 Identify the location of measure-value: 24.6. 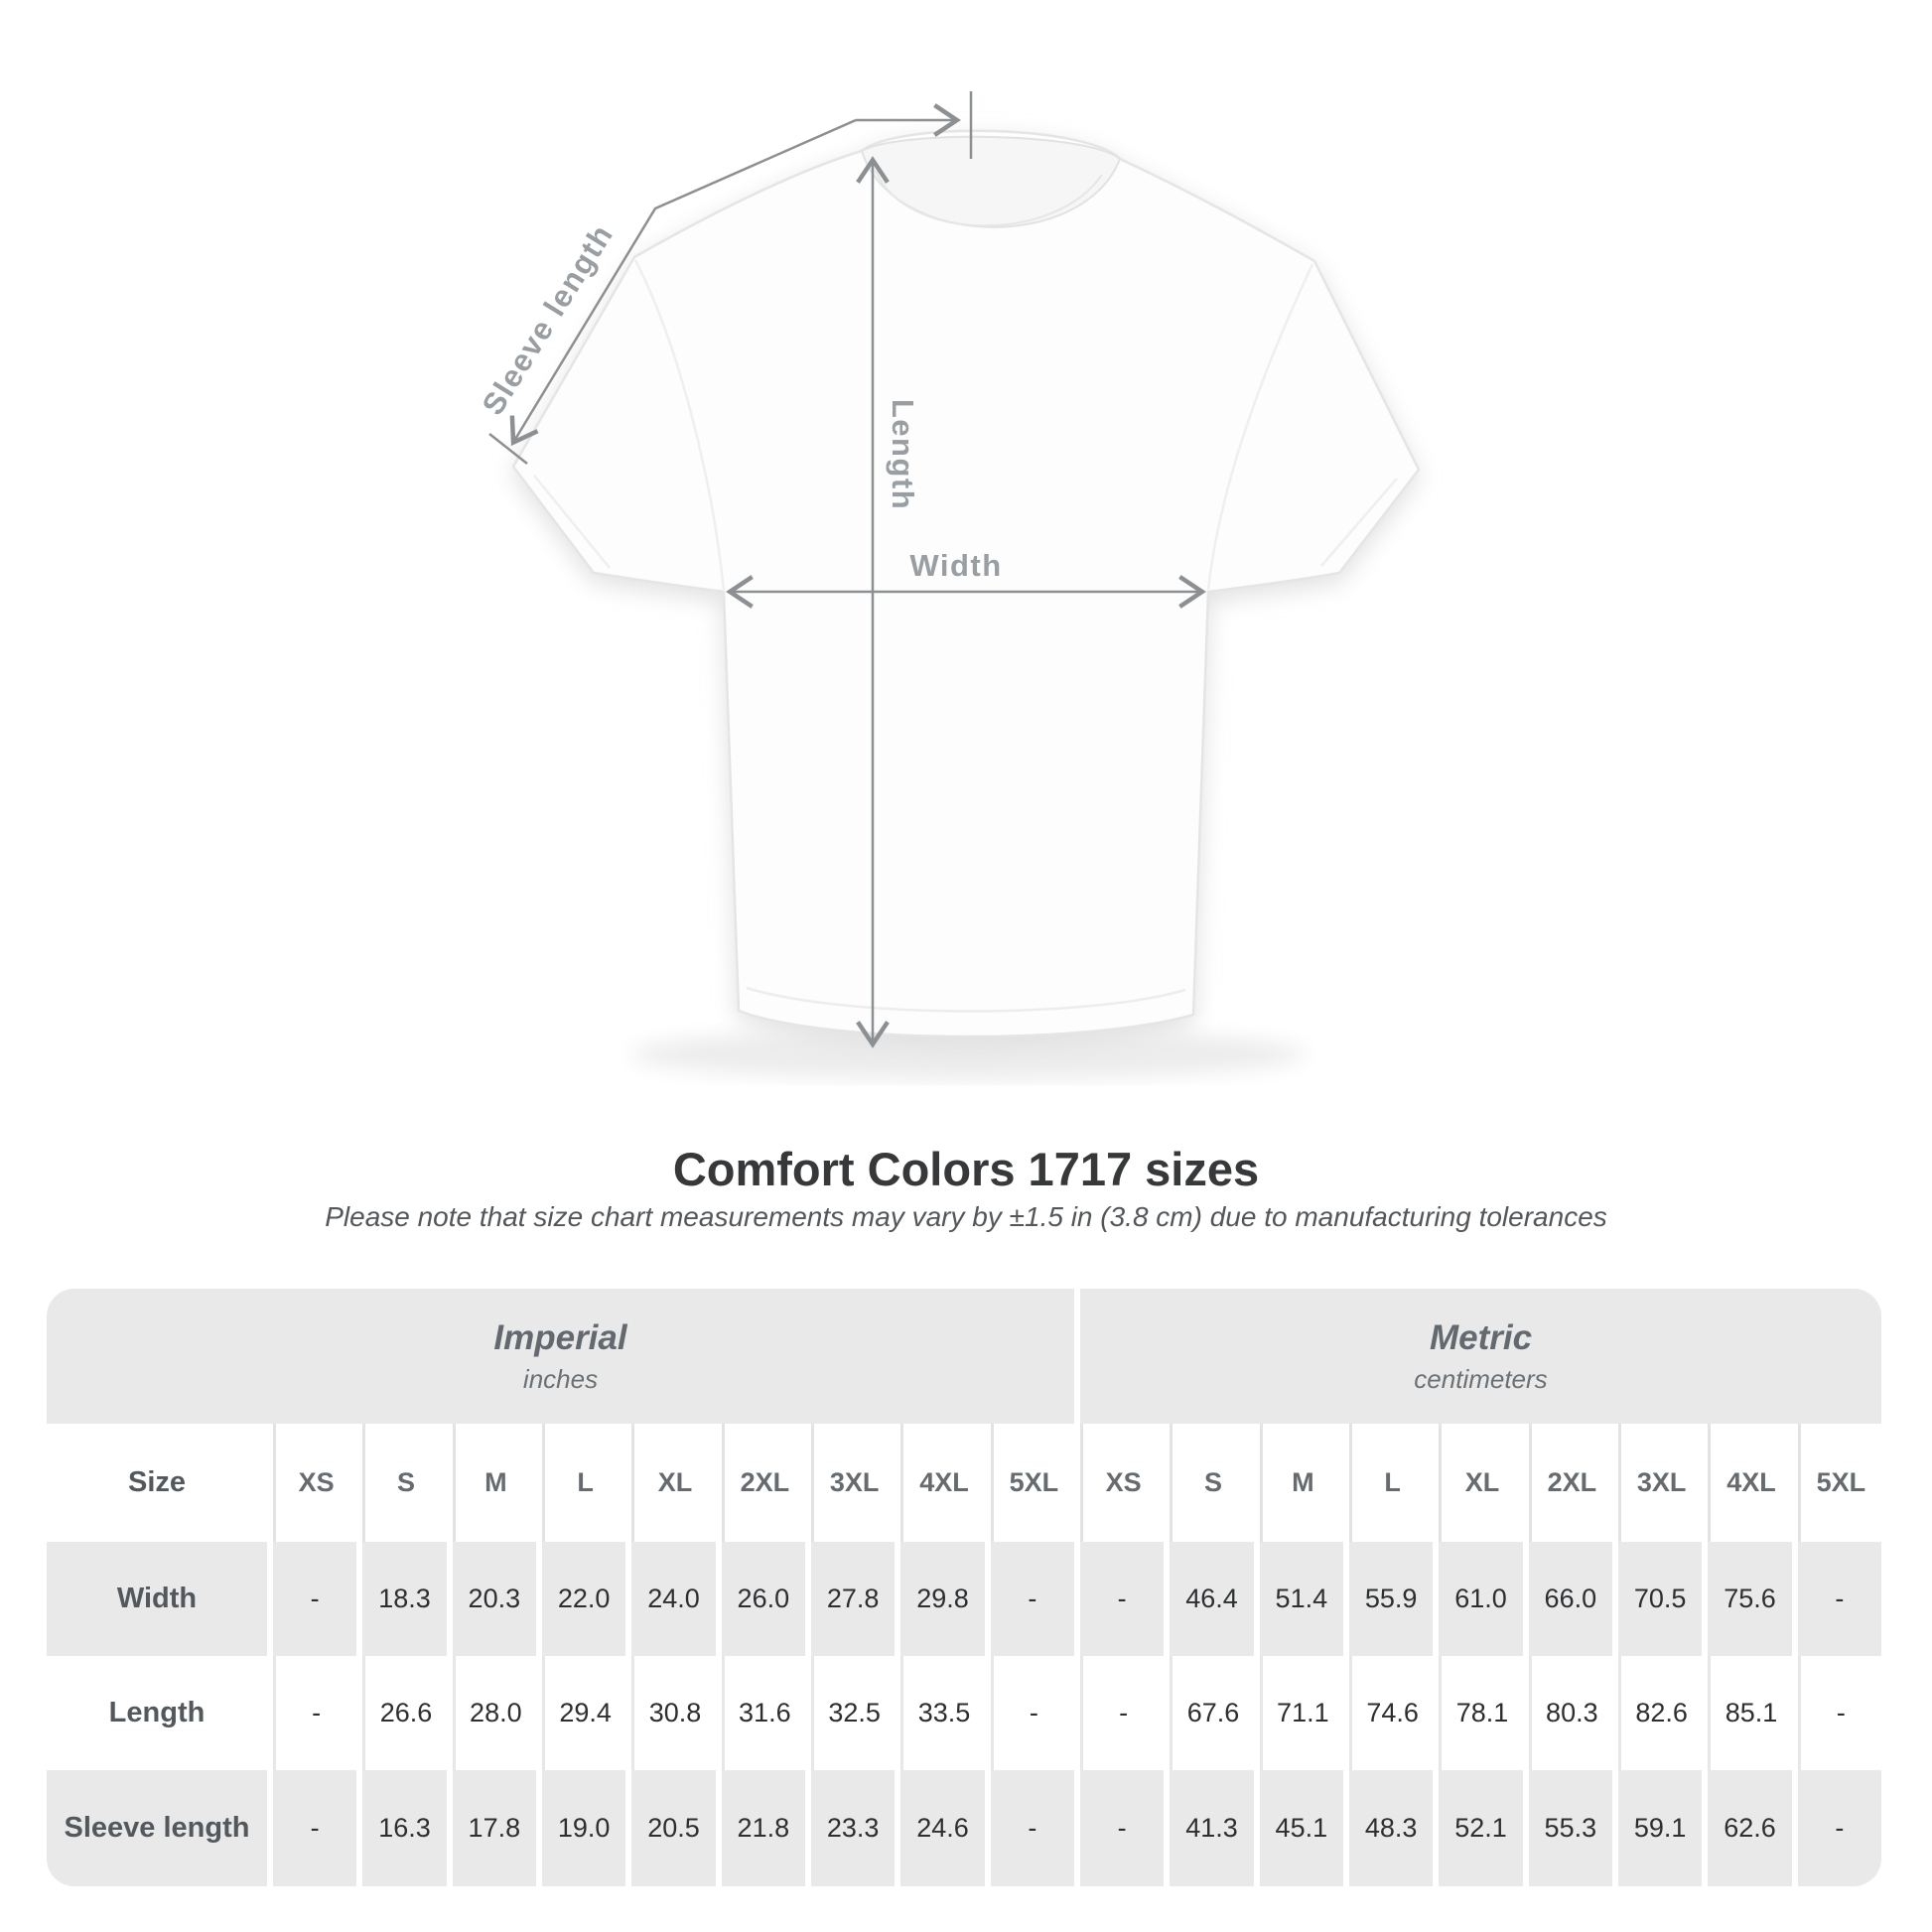
(943, 1828).